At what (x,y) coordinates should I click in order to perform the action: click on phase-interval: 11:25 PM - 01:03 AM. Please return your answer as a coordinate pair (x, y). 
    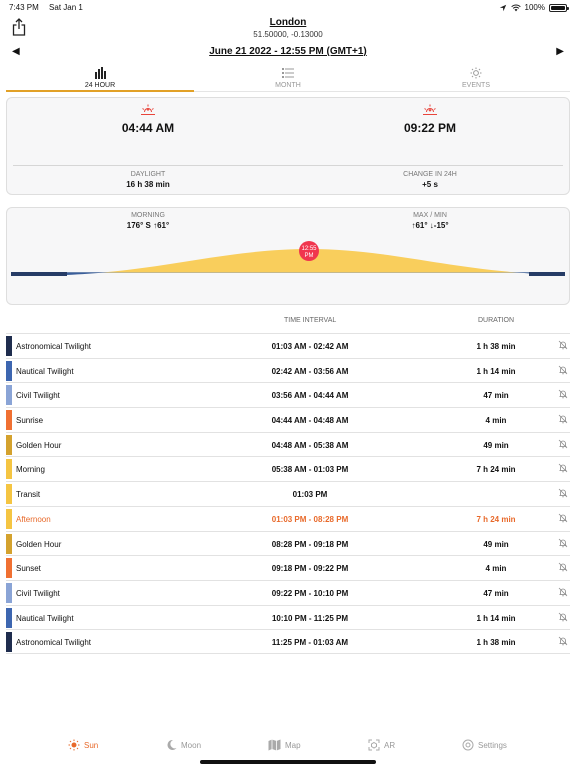
    Looking at the image, I should click on (310, 643).